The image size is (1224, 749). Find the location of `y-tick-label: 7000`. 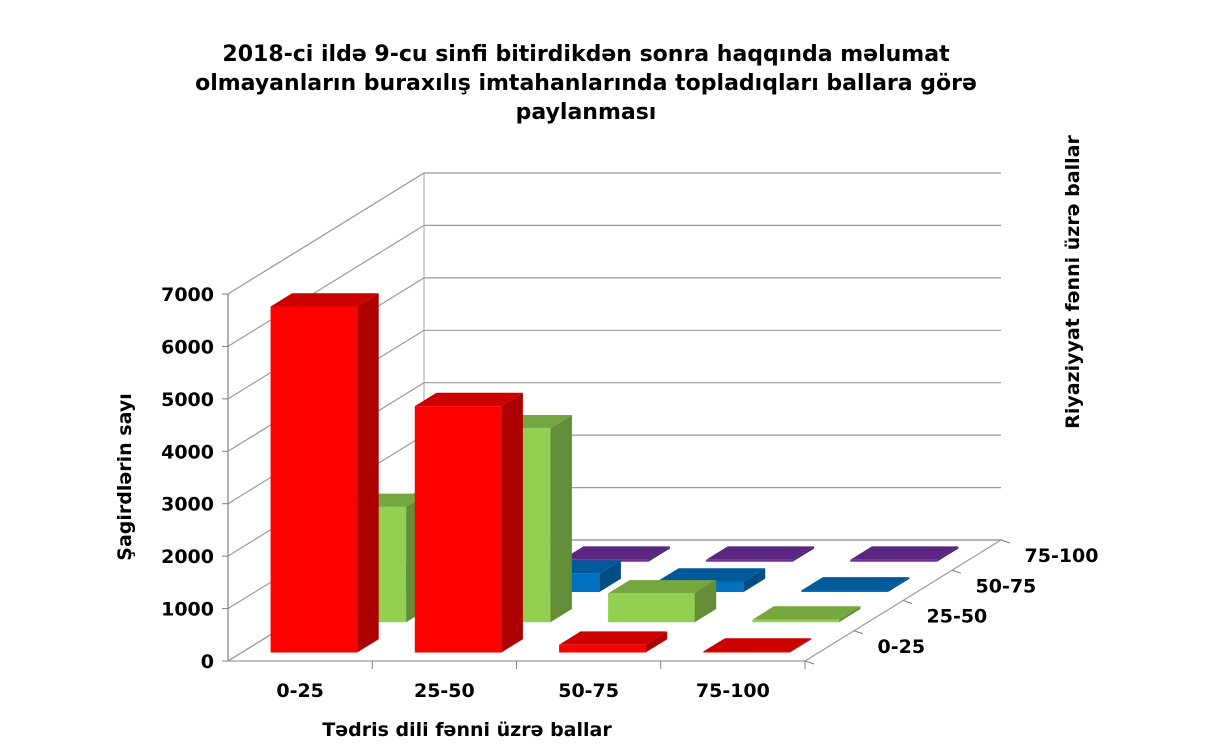

y-tick-label: 7000 is located at coordinates (187, 295).